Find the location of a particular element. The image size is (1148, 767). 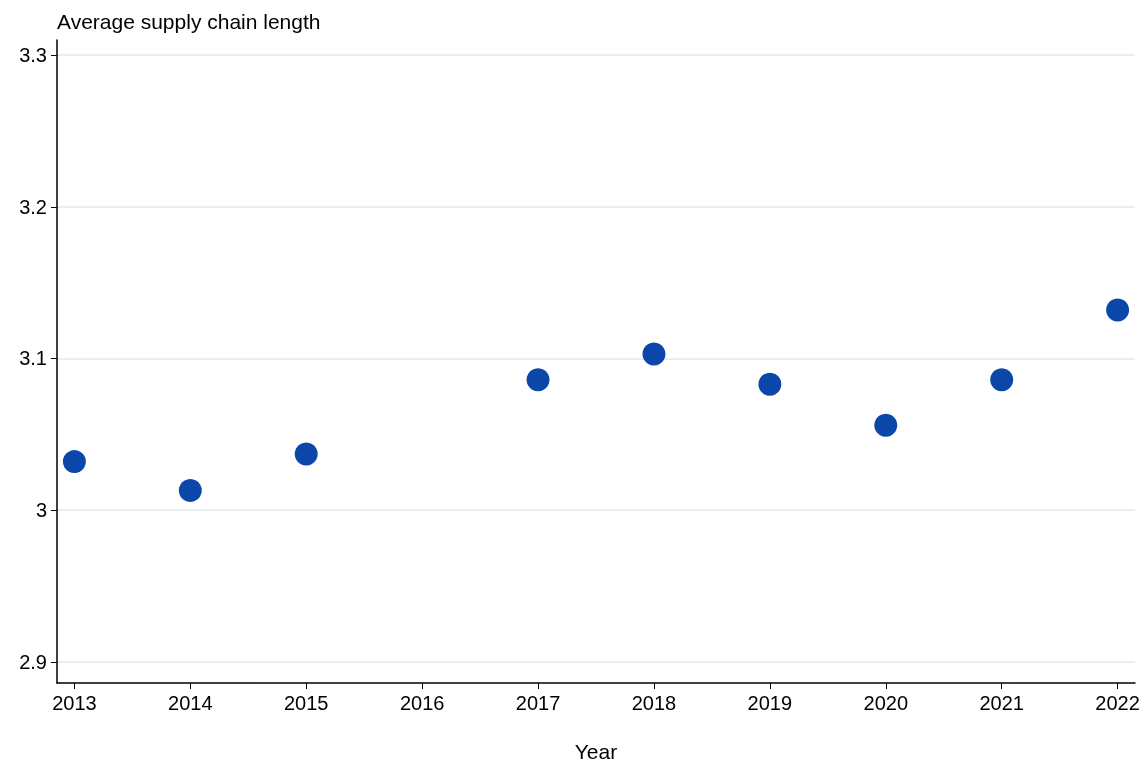

x-tick-label: 2021 is located at coordinates (1001, 703).